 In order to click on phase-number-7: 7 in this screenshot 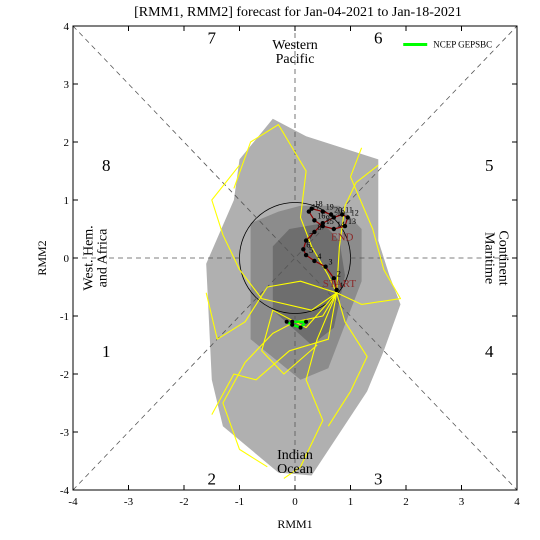, I will do `click(212, 38)`.